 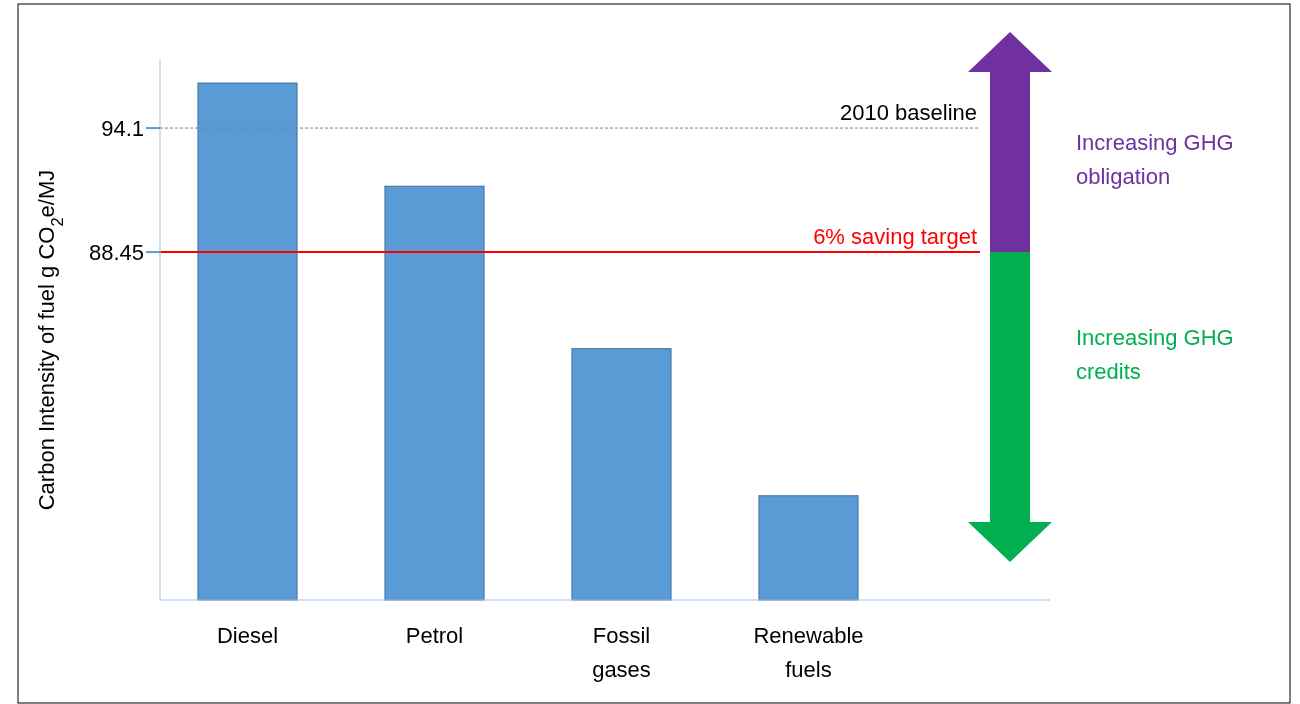 I want to click on text: Increasing GHG obligation, so click(x=1155, y=159).